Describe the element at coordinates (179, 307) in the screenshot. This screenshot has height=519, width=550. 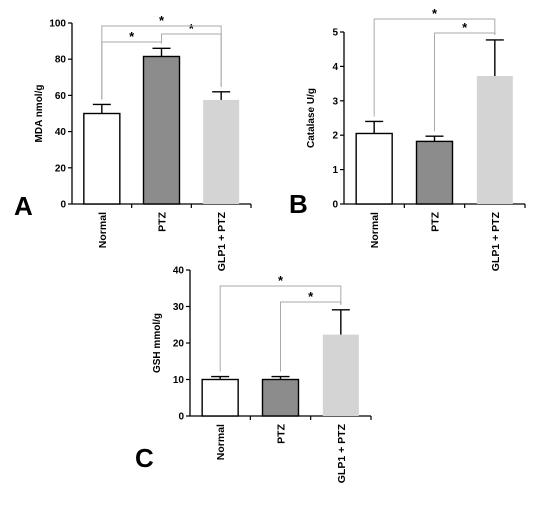
I see `y-tick-label: 30` at that location.